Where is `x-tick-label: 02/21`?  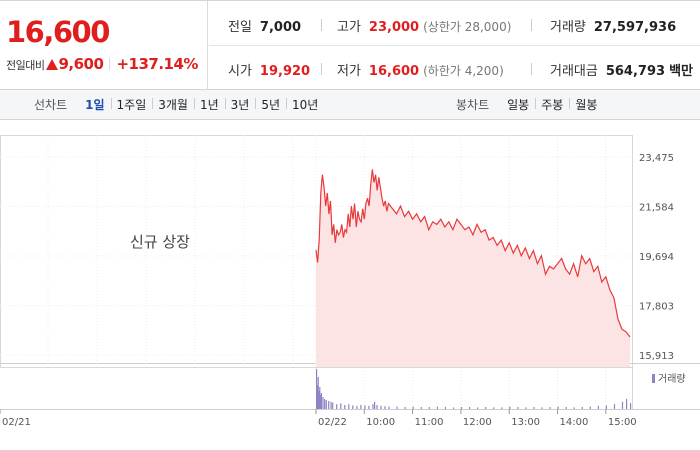
x-tick-label: 02/21 is located at coordinates (16, 422).